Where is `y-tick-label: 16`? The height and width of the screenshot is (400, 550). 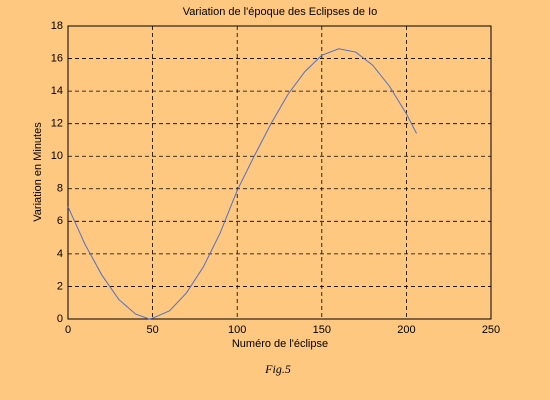
y-tick-label: 16 is located at coordinates (57, 58).